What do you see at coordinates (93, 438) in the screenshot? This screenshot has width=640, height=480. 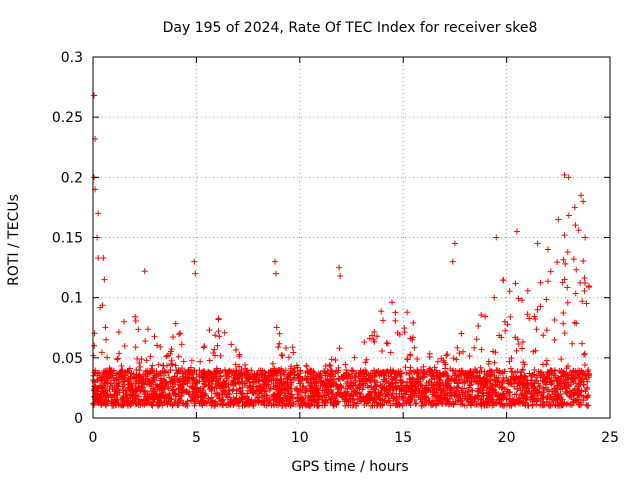 I see `x-tick-label: 0` at bounding box center [93, 438].